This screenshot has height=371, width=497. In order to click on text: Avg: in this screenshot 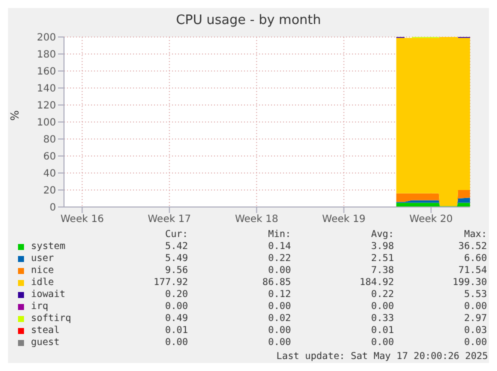, I will do `click(382, 235)`.